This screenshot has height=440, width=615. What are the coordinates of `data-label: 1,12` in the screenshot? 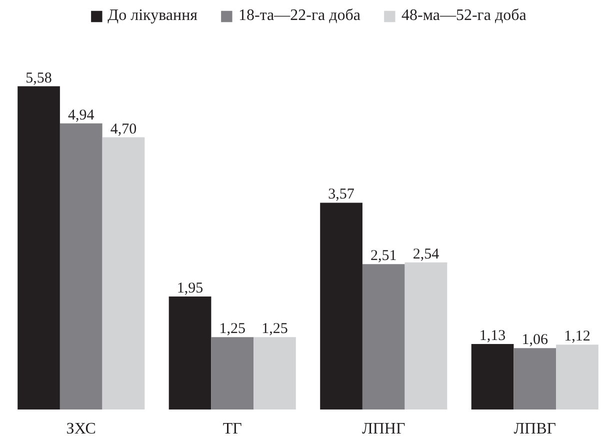 It's located at (577, 336).